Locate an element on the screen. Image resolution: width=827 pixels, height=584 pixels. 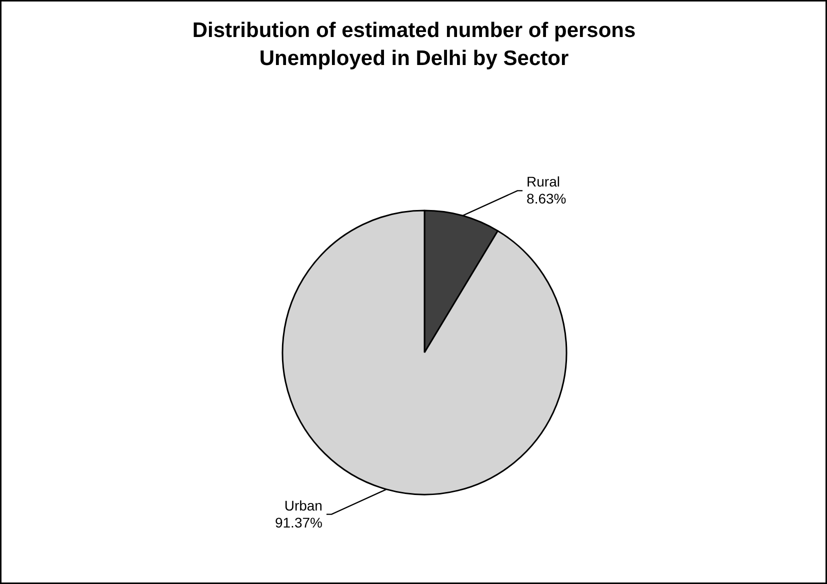
slice-label: Urban is located at coordinates (303, 505).